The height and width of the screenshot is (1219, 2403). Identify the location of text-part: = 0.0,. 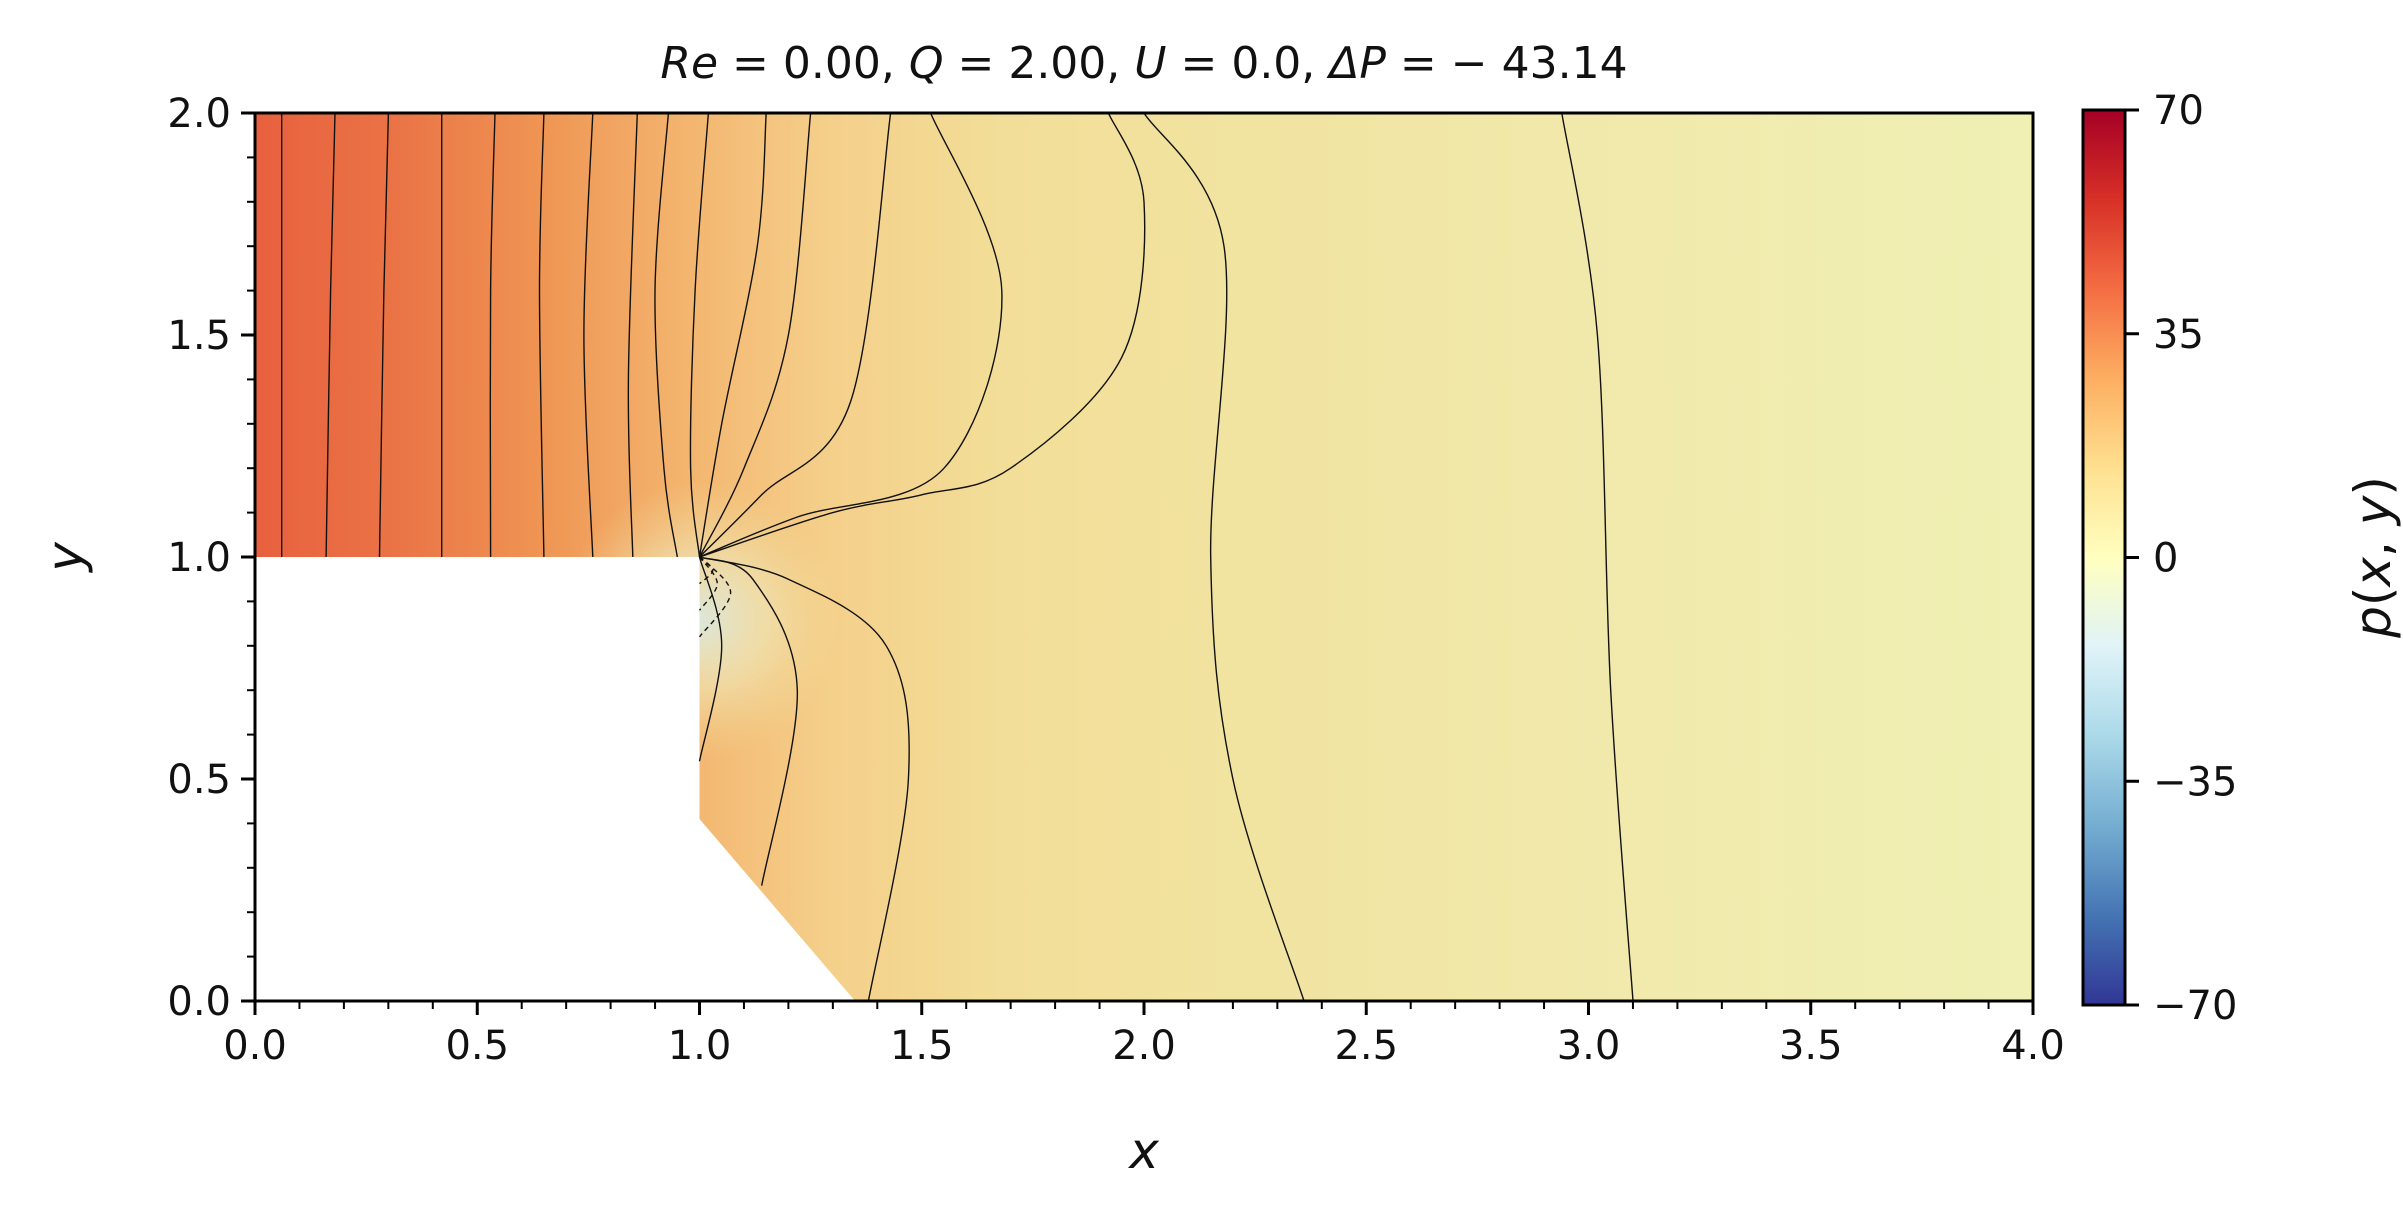
(1247, 63).